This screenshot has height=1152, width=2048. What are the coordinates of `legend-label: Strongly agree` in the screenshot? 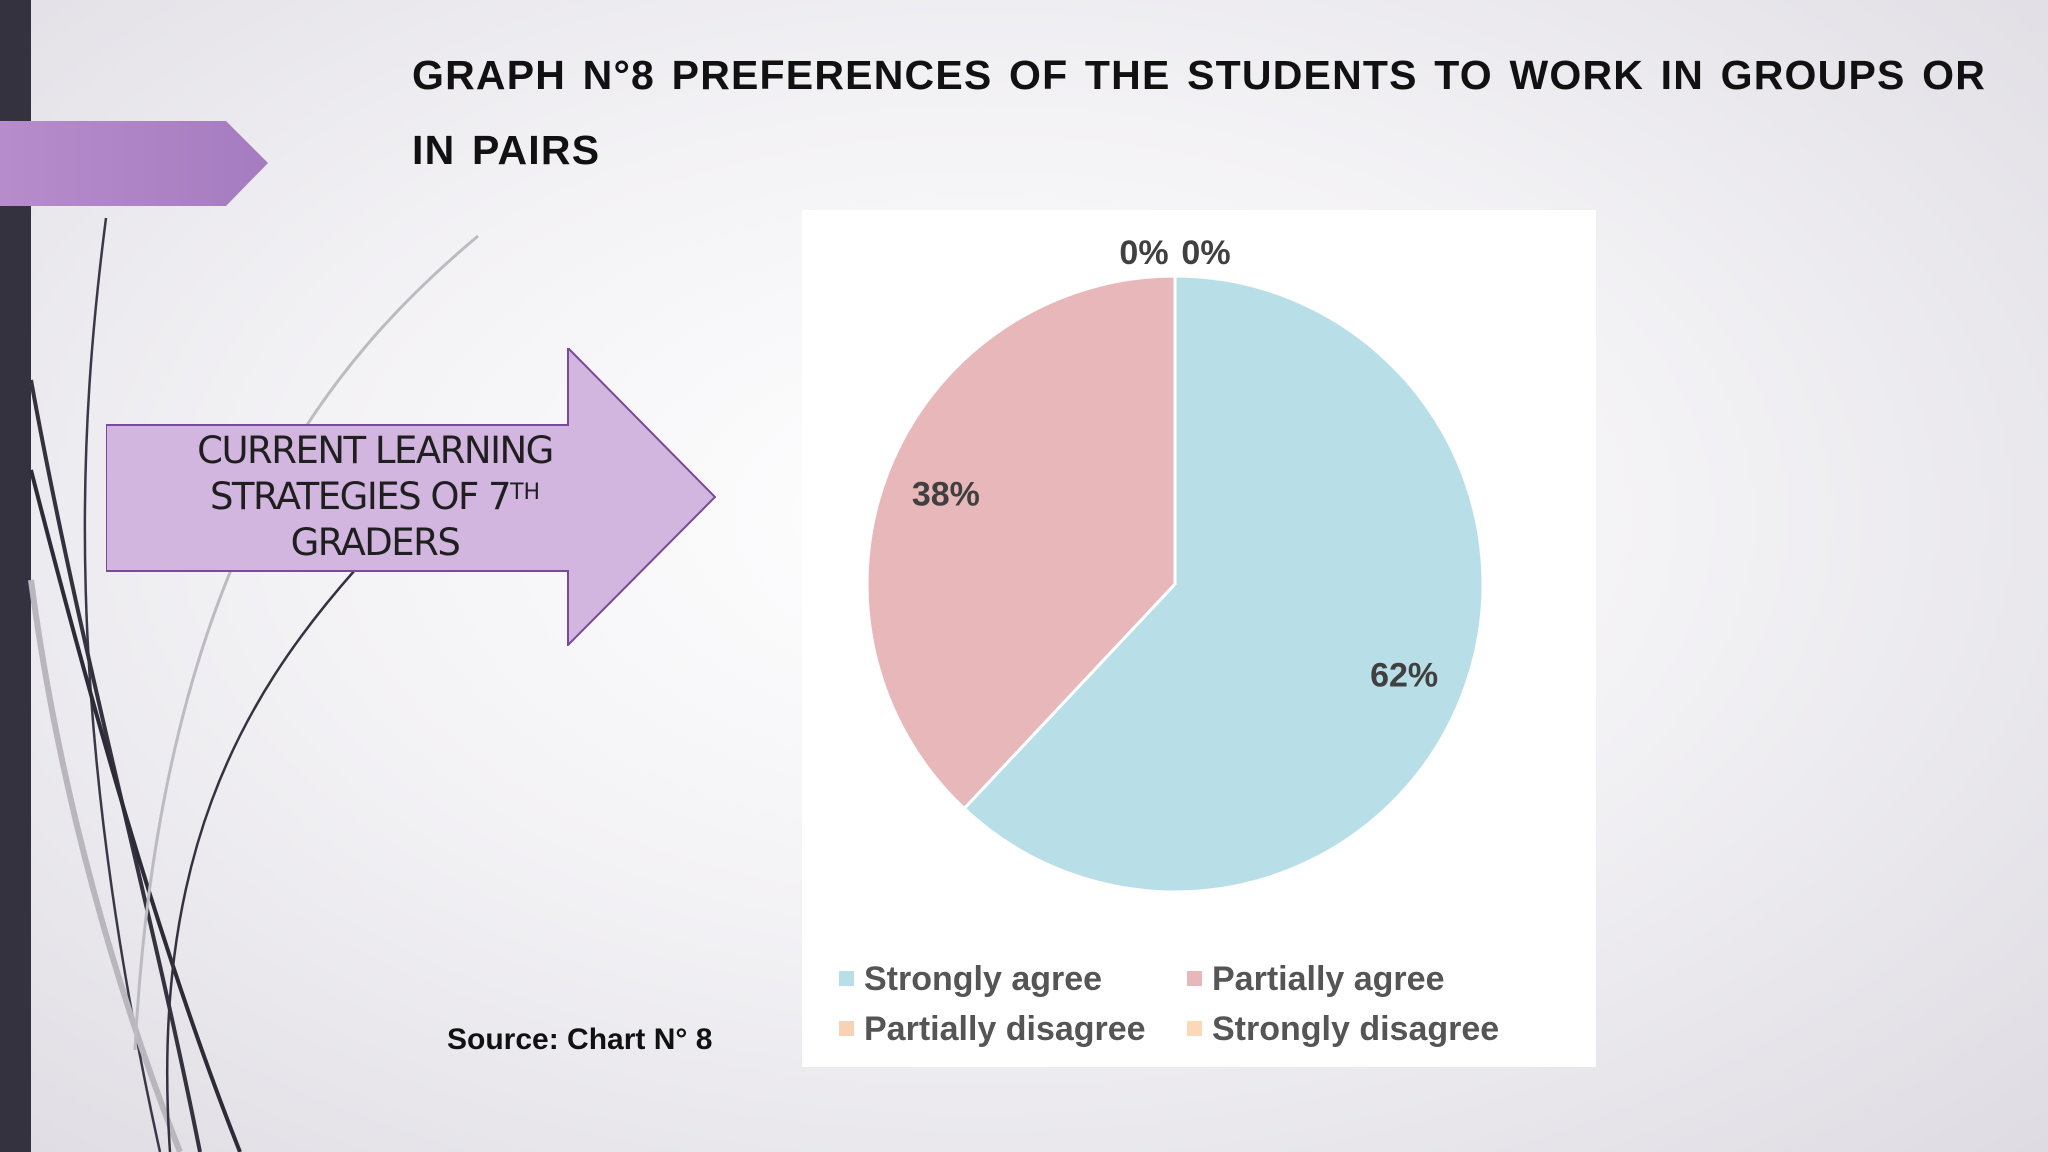 It's located at (983, 979).